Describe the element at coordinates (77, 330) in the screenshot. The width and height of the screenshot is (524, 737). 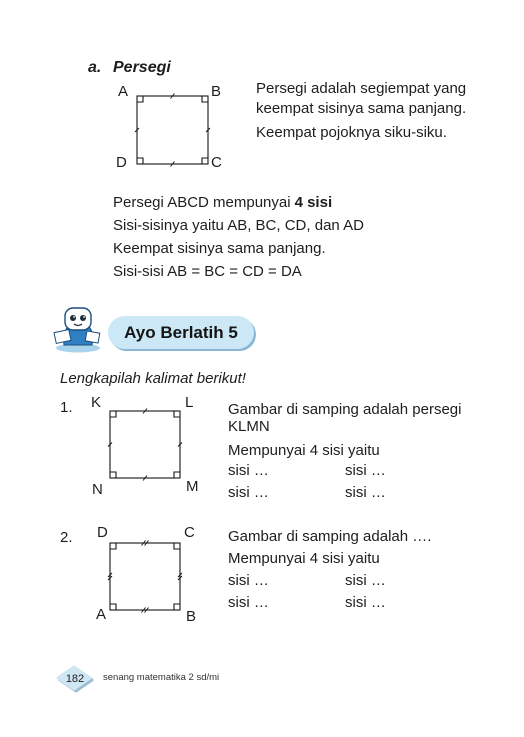
I see `mascot-illustration` at that location.